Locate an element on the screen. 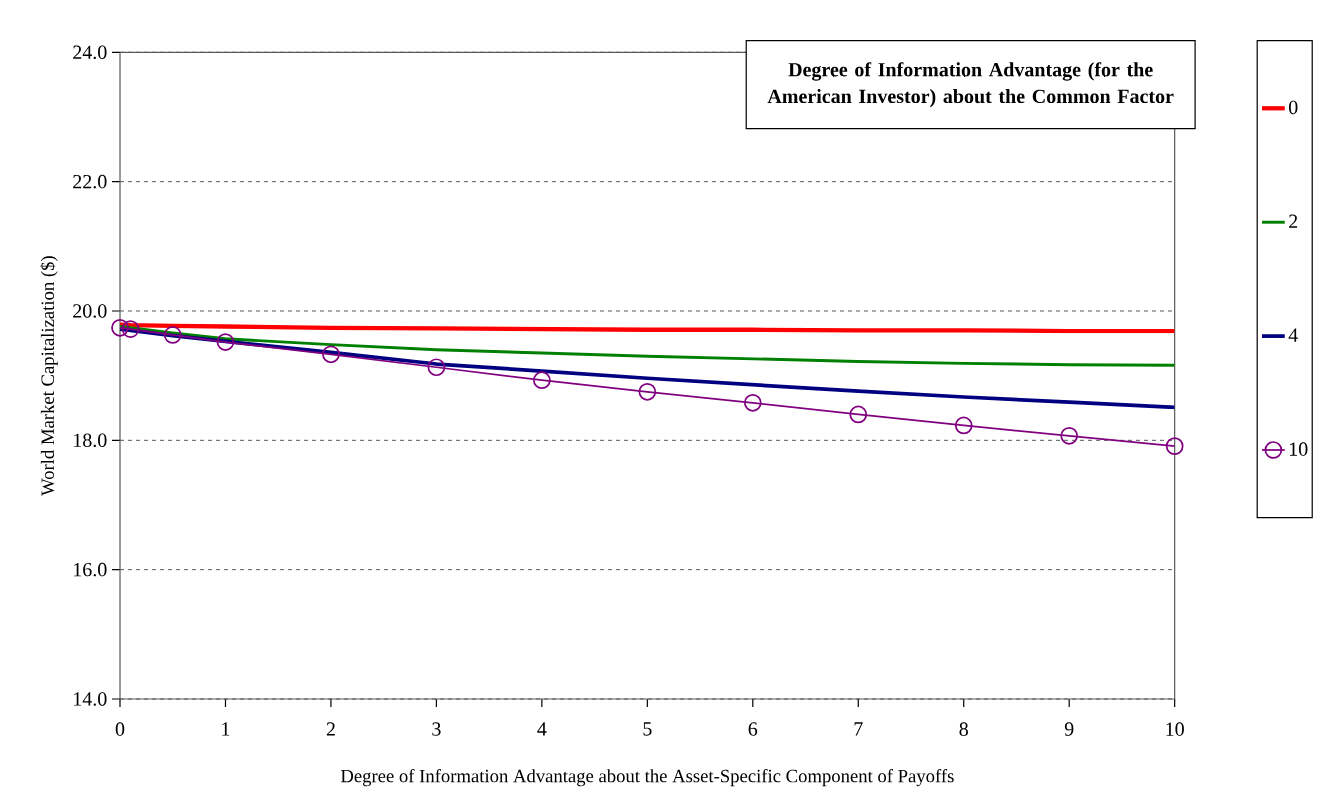 The height and width of the screenshot is (802, 1322). legend-title: Degree of Information Advantage (for the American Investor) about the Common Factor is located at coordinates (970, 85).